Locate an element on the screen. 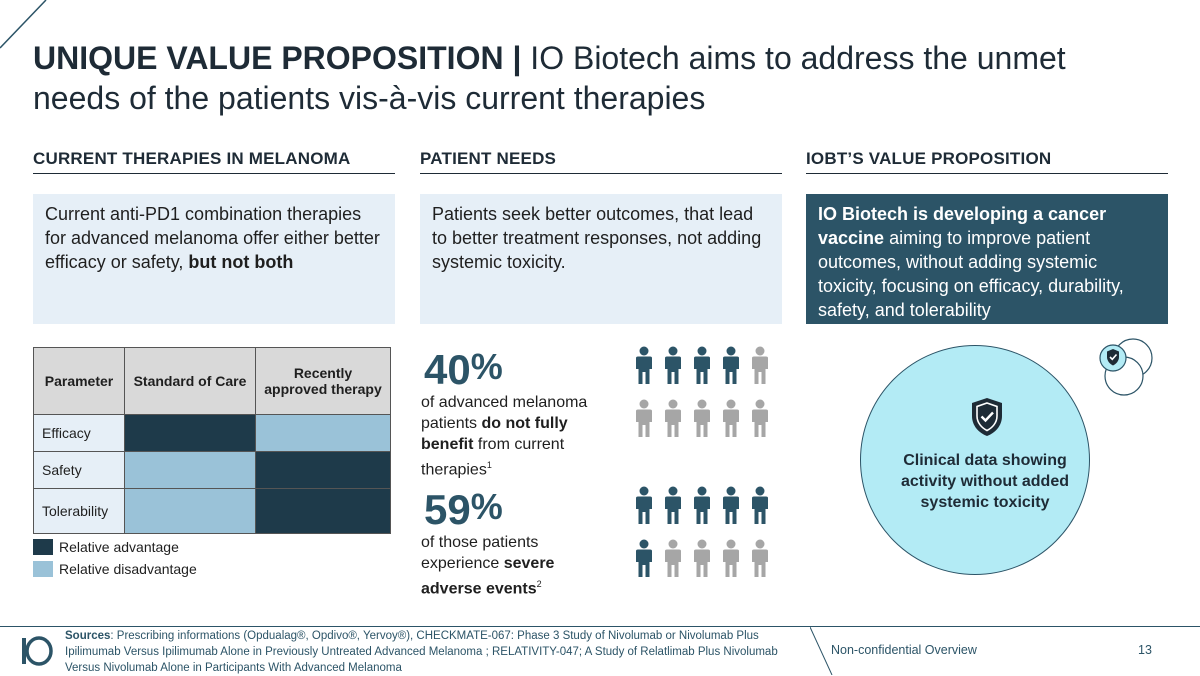 Image resolution: width=1200 pixels, height=676 pixels. shield-check-icon is located at coordinates (987, 417).